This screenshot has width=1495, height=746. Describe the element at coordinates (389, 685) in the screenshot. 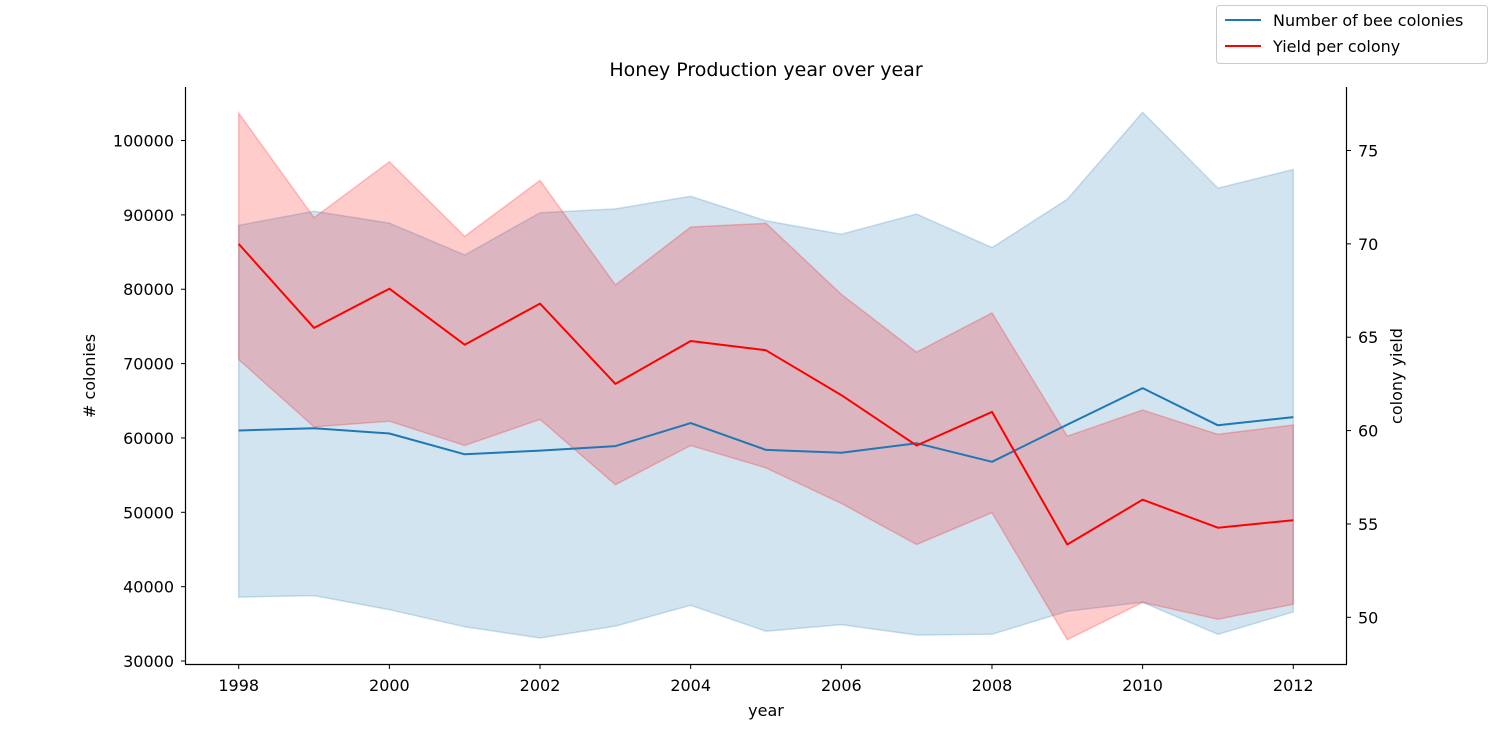

I see `x-tick-label: 2000` at that location.